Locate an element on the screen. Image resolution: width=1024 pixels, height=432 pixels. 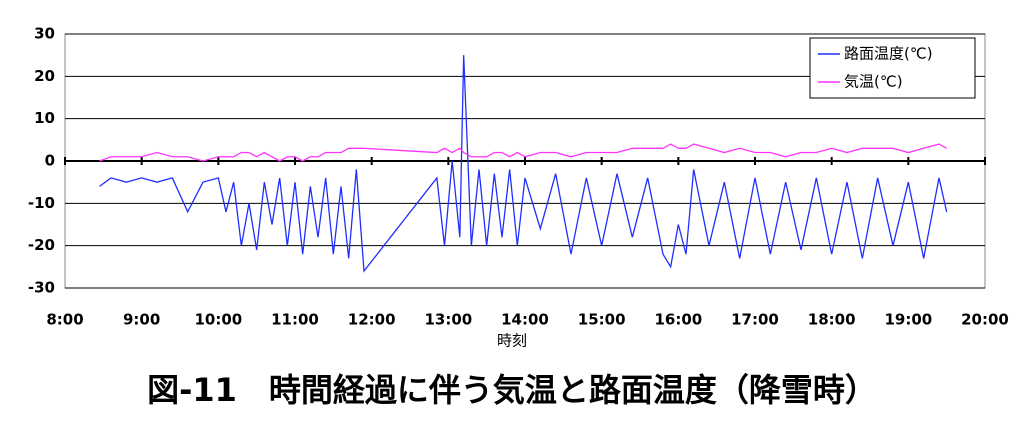
x-axis-label: 時刻 is located at coordinates (512, 341).